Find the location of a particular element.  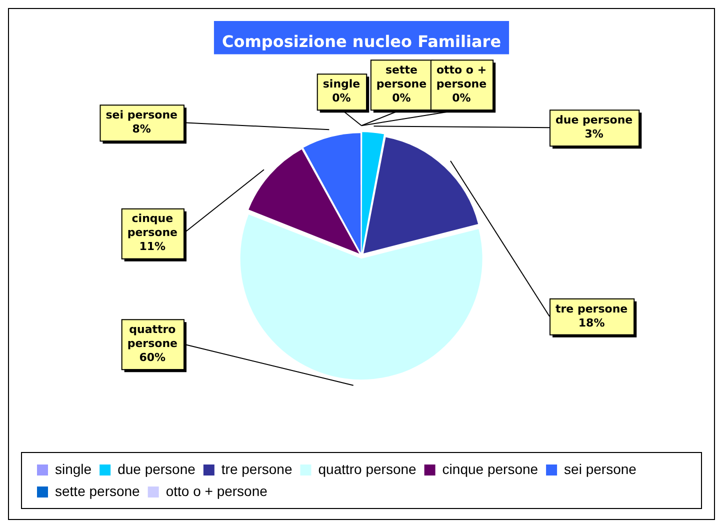

legend-label: single is located at coordinates (73, 468).